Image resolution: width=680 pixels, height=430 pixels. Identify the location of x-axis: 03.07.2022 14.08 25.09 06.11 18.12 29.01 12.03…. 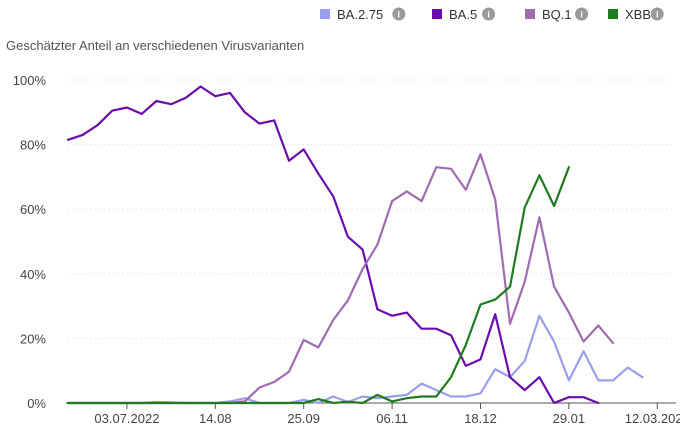
(373, 414).